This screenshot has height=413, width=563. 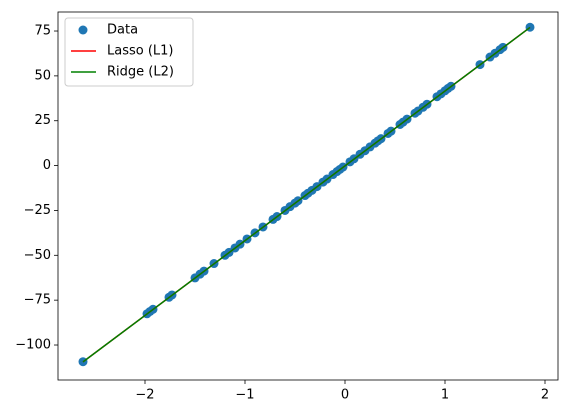 I want to click on legend-label: Lasso (L1), so click(x=140, y=51).